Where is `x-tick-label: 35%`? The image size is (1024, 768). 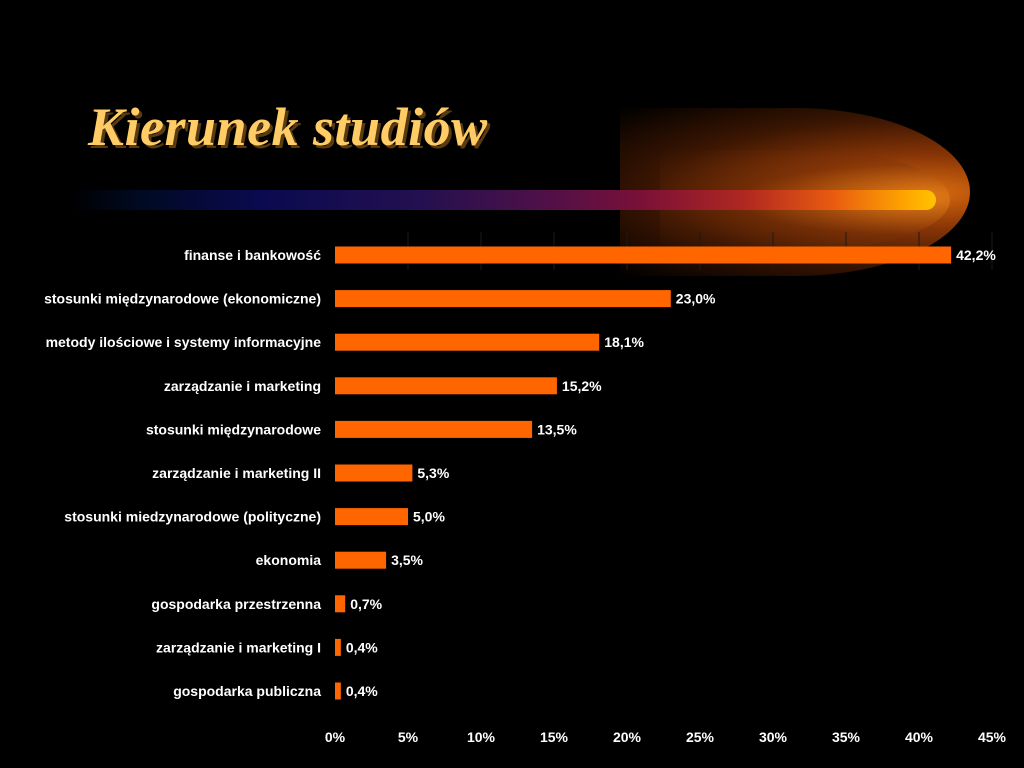 x-tick-label: 35% is located at coordinates (846, 737).